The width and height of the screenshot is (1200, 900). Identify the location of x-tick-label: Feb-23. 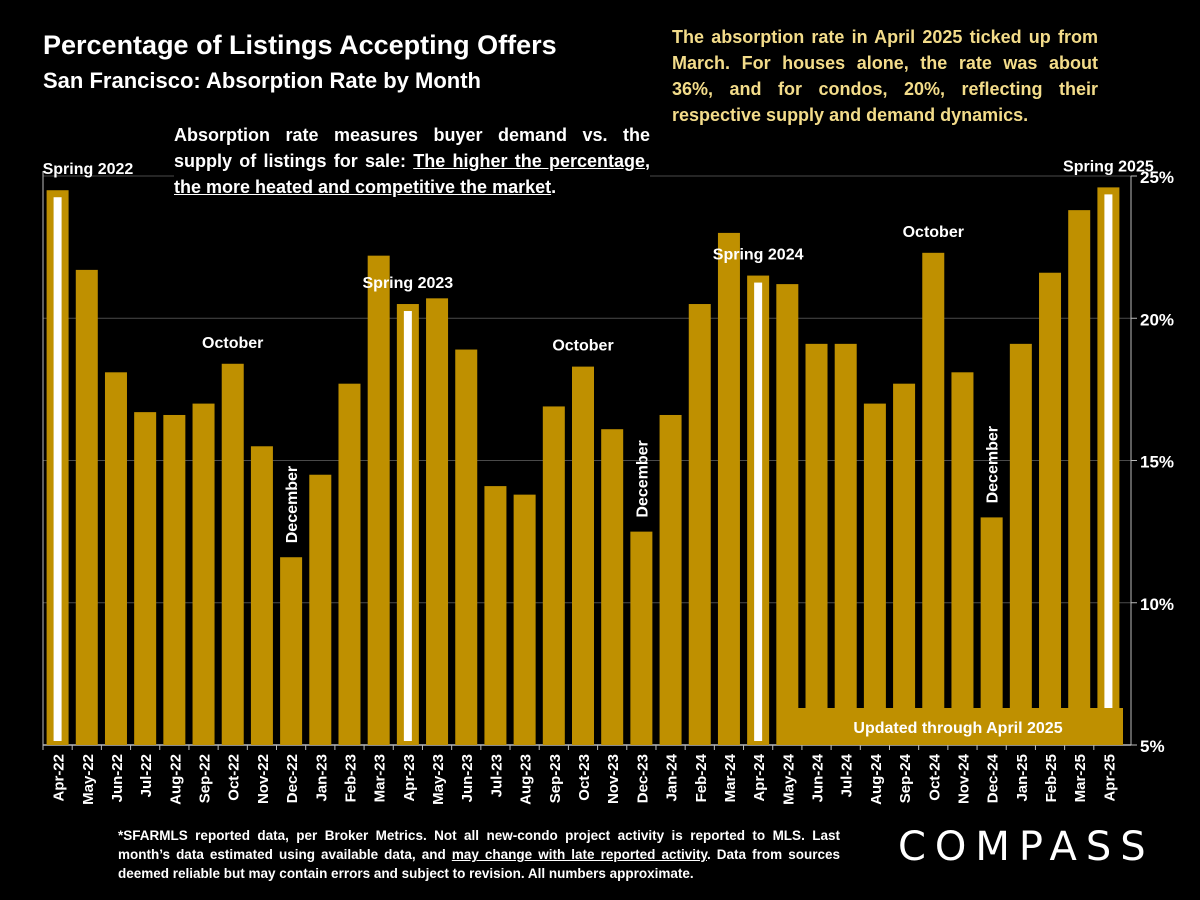
(350, 778).